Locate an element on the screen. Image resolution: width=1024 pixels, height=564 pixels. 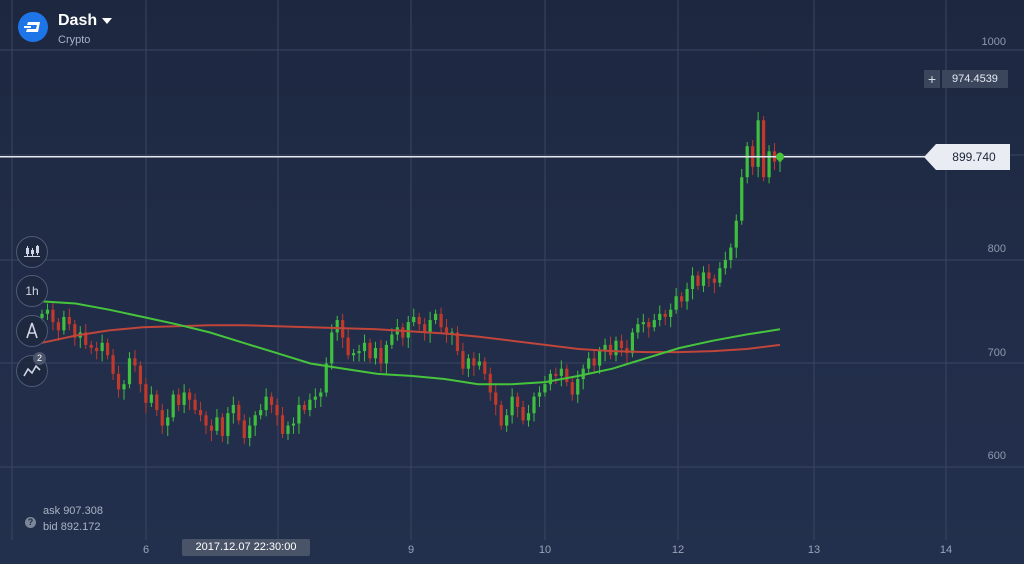
asset-header: Dash Crypto is located at coordinates (65, 29).